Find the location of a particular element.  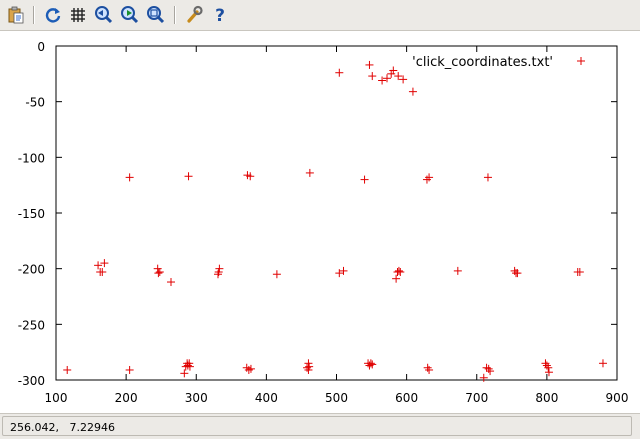

x-tick-label: 600 is located at coordinates (406, 398).